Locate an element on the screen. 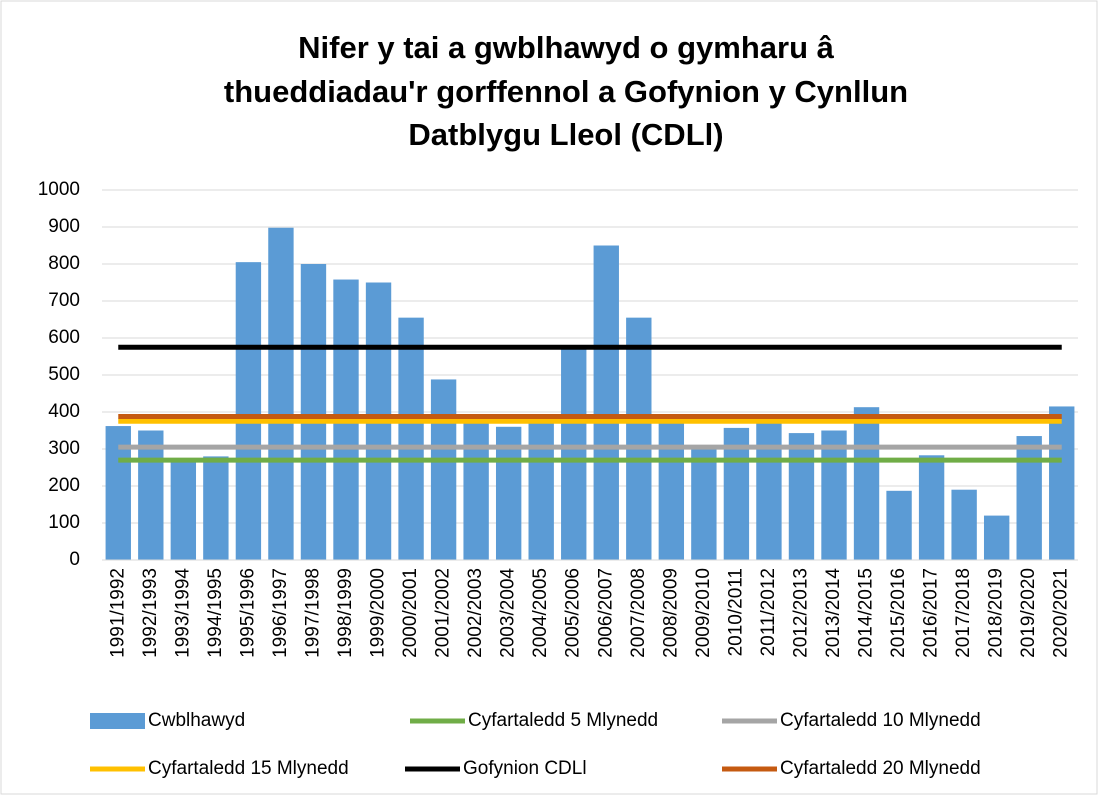 This screenshot has width=1099, height=796. x-tick-label: 2013/2014 is located at coordinates (833, 613).